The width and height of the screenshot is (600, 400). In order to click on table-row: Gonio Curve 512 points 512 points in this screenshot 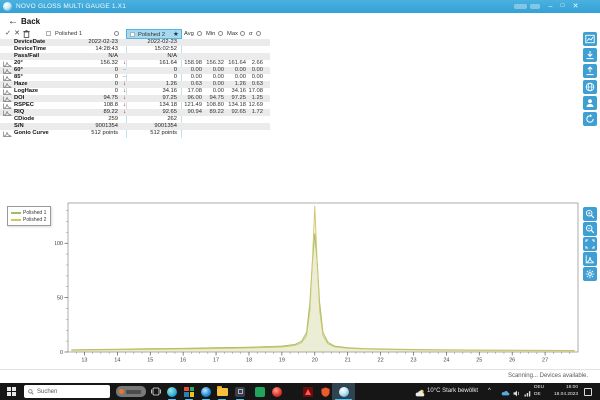, I will do `click(135, 133)`.